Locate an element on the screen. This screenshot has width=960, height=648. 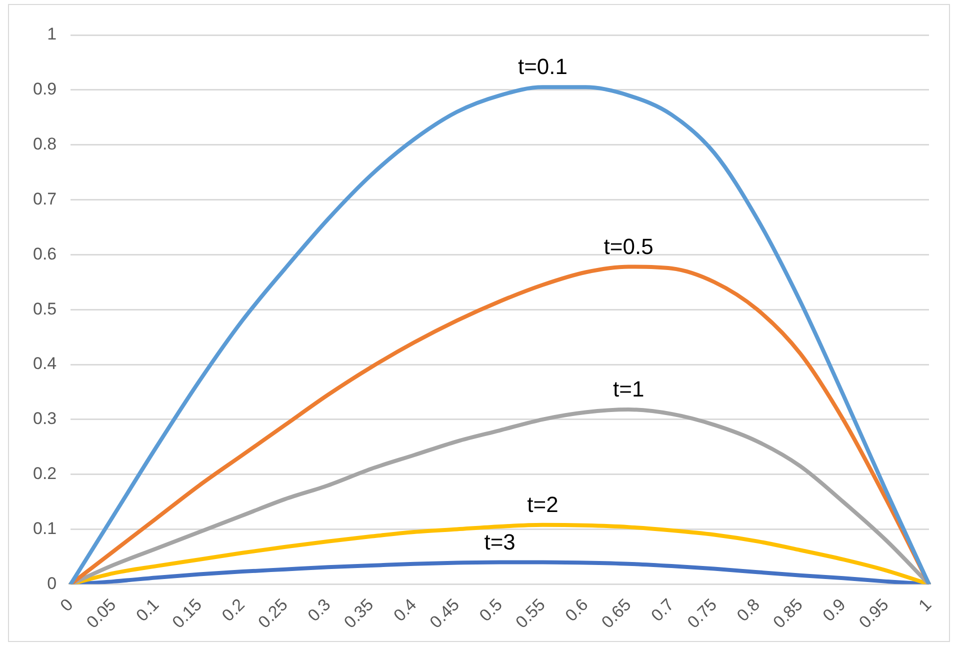
series-label: t=2 is located at coordinates (542, 504).